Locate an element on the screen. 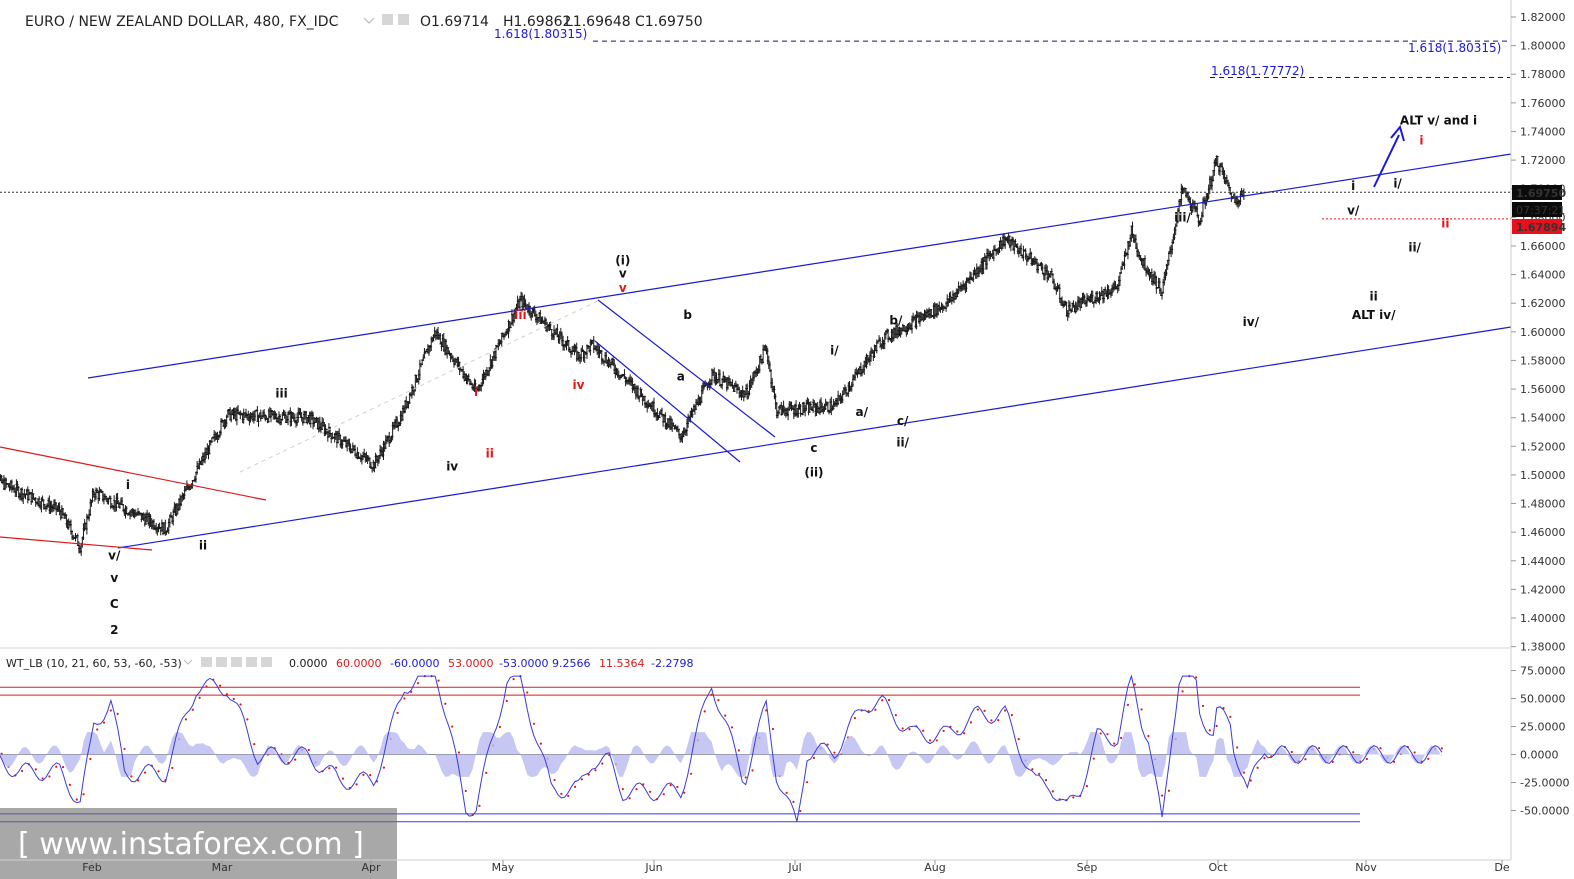 The image size is (1574, 879). bar-countdown: 07:37:21 is located at coordinates (1540, 210).